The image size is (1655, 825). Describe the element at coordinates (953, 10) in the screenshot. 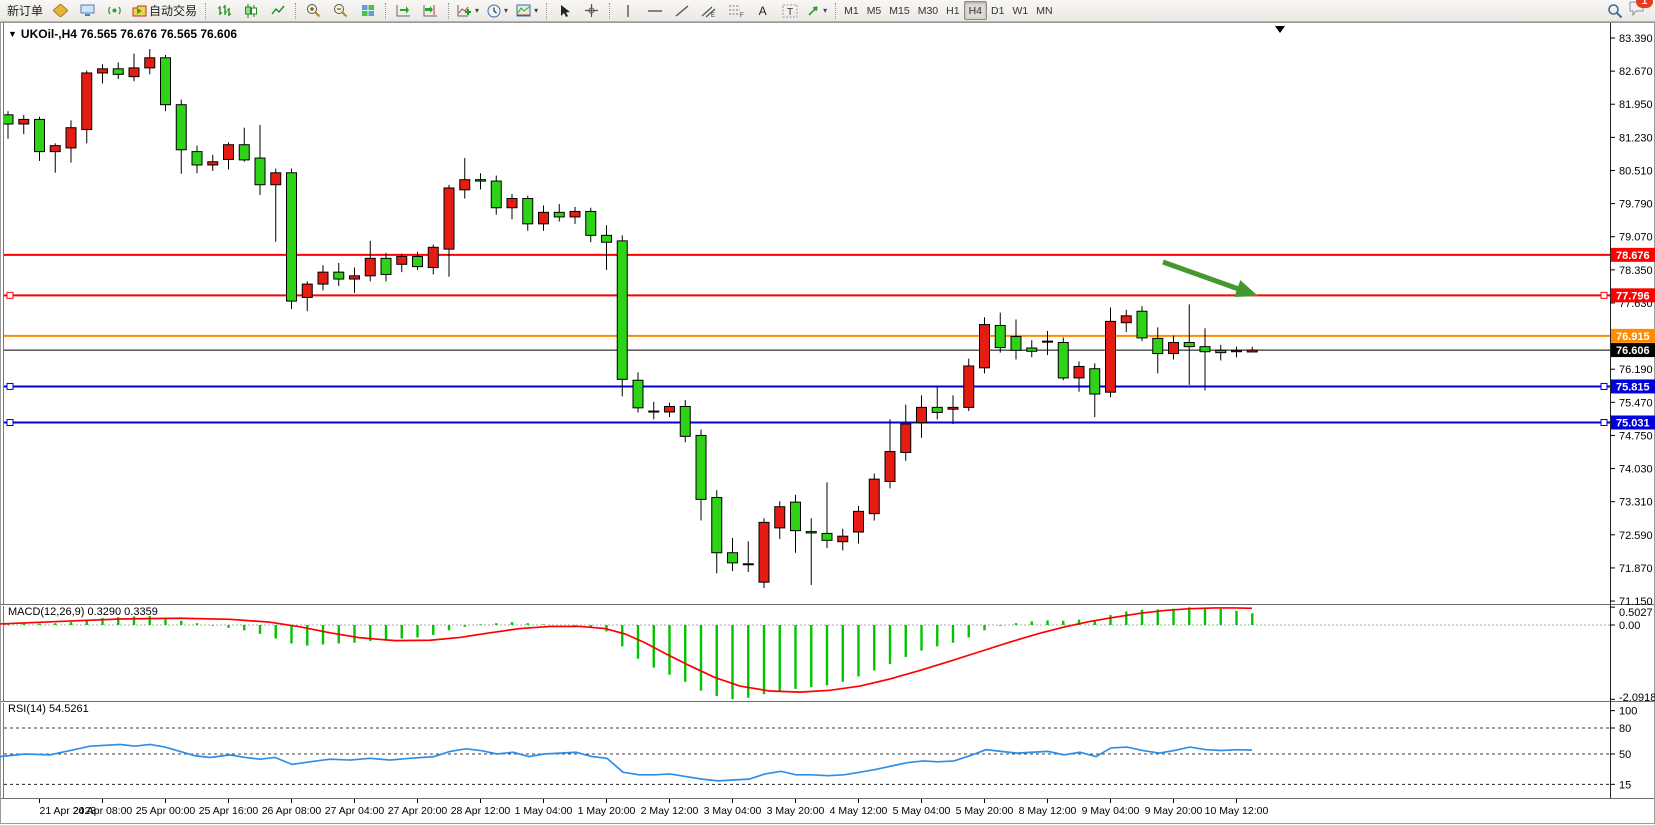

I see `tab-timeframe-h1: H1` at that location.